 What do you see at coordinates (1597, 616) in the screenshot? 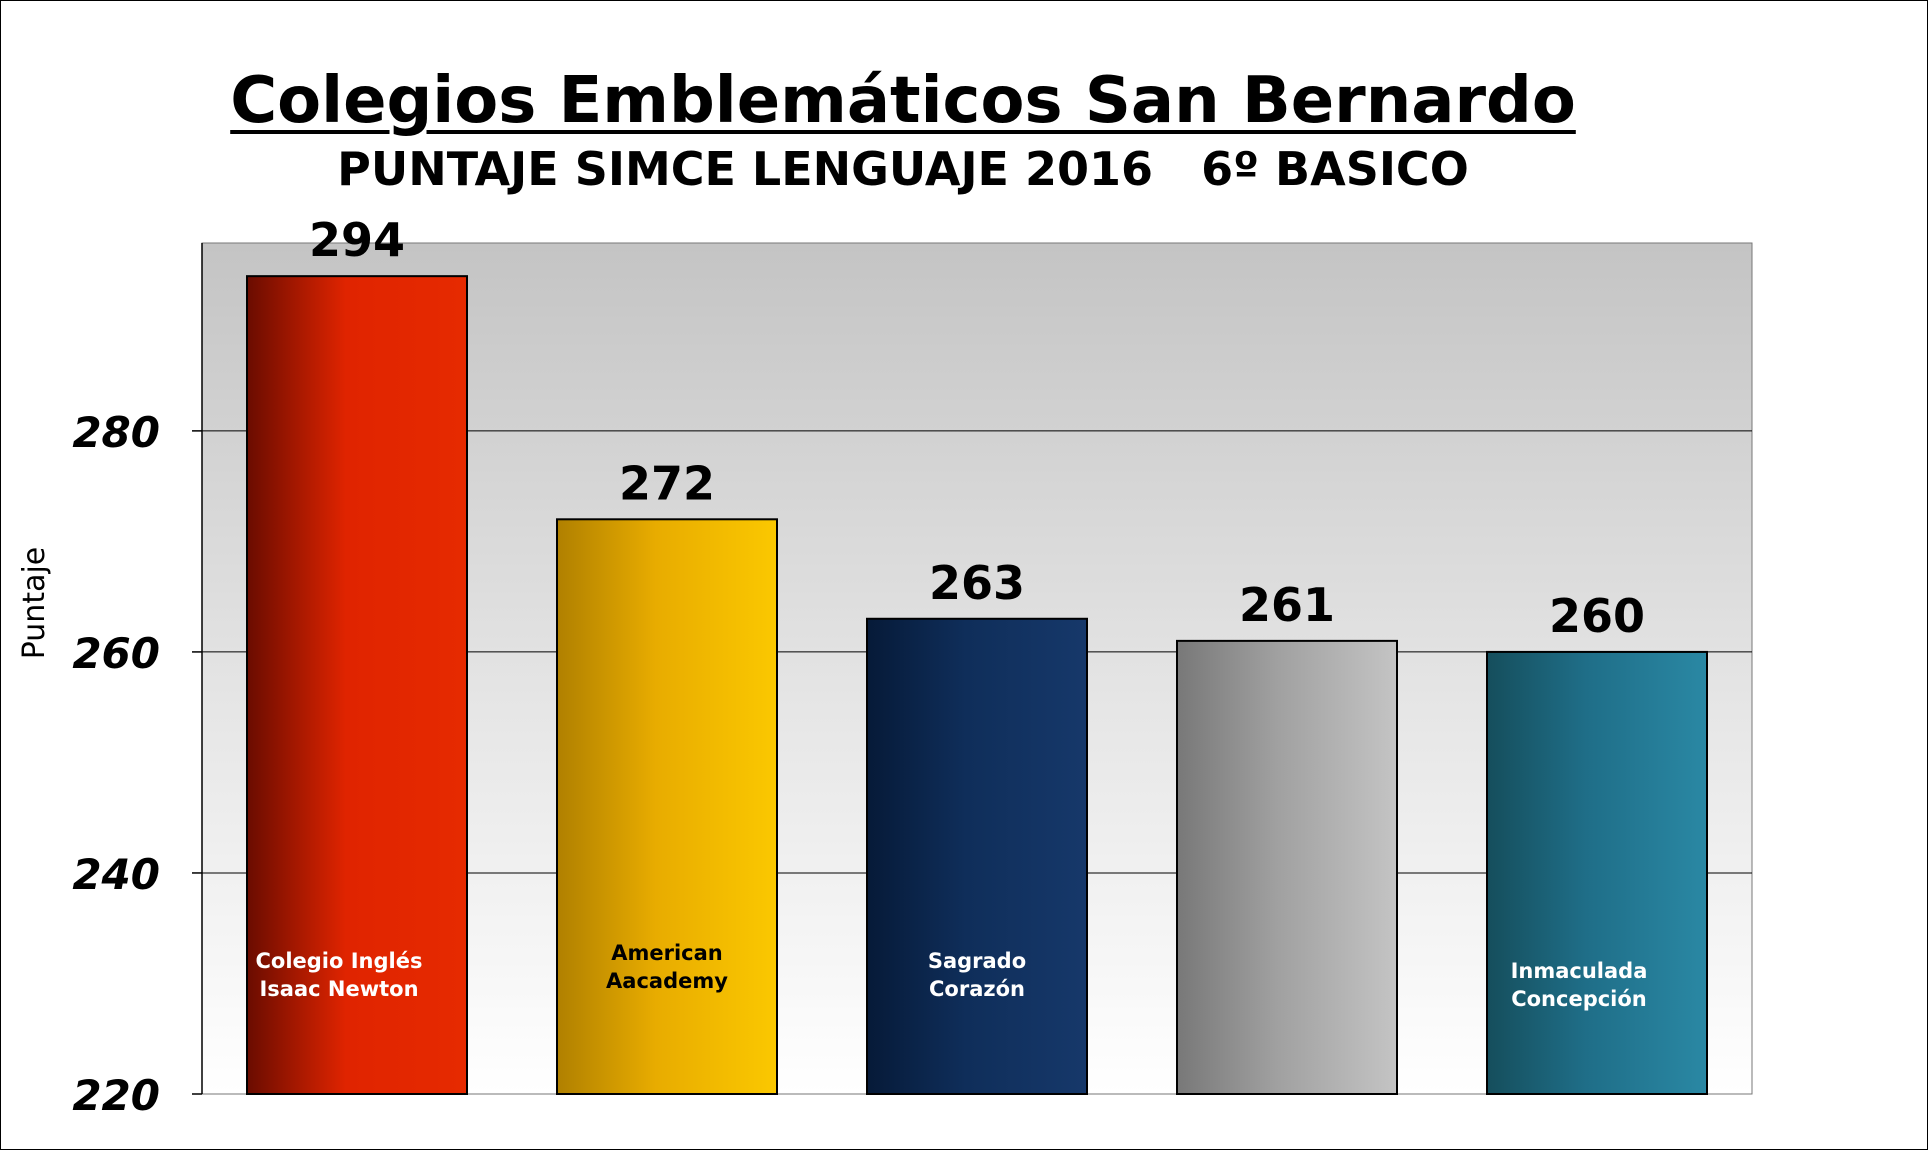
I see `bar-value-label: 260` at bounding box center [1597, 616].